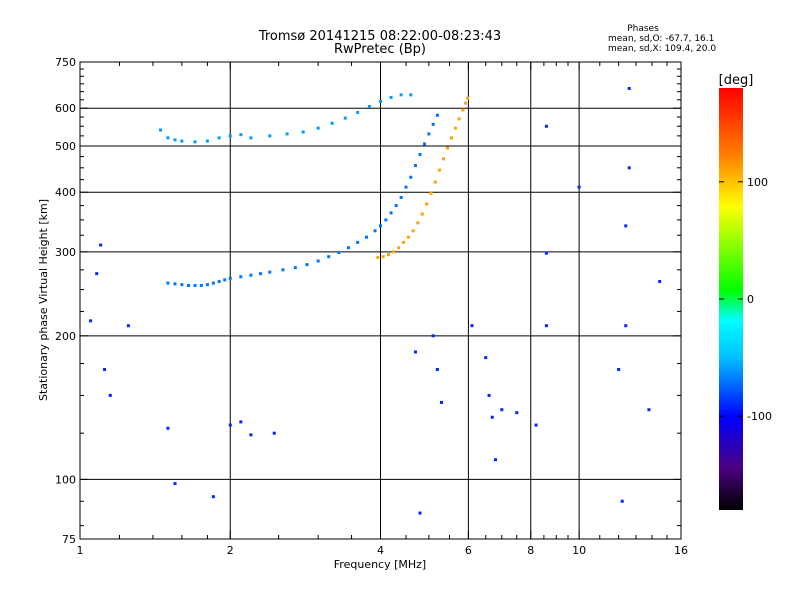  Describe the element at coordinates (750, 299) in the screenshot. I see `colorbar-tick-label: 0` at that location.